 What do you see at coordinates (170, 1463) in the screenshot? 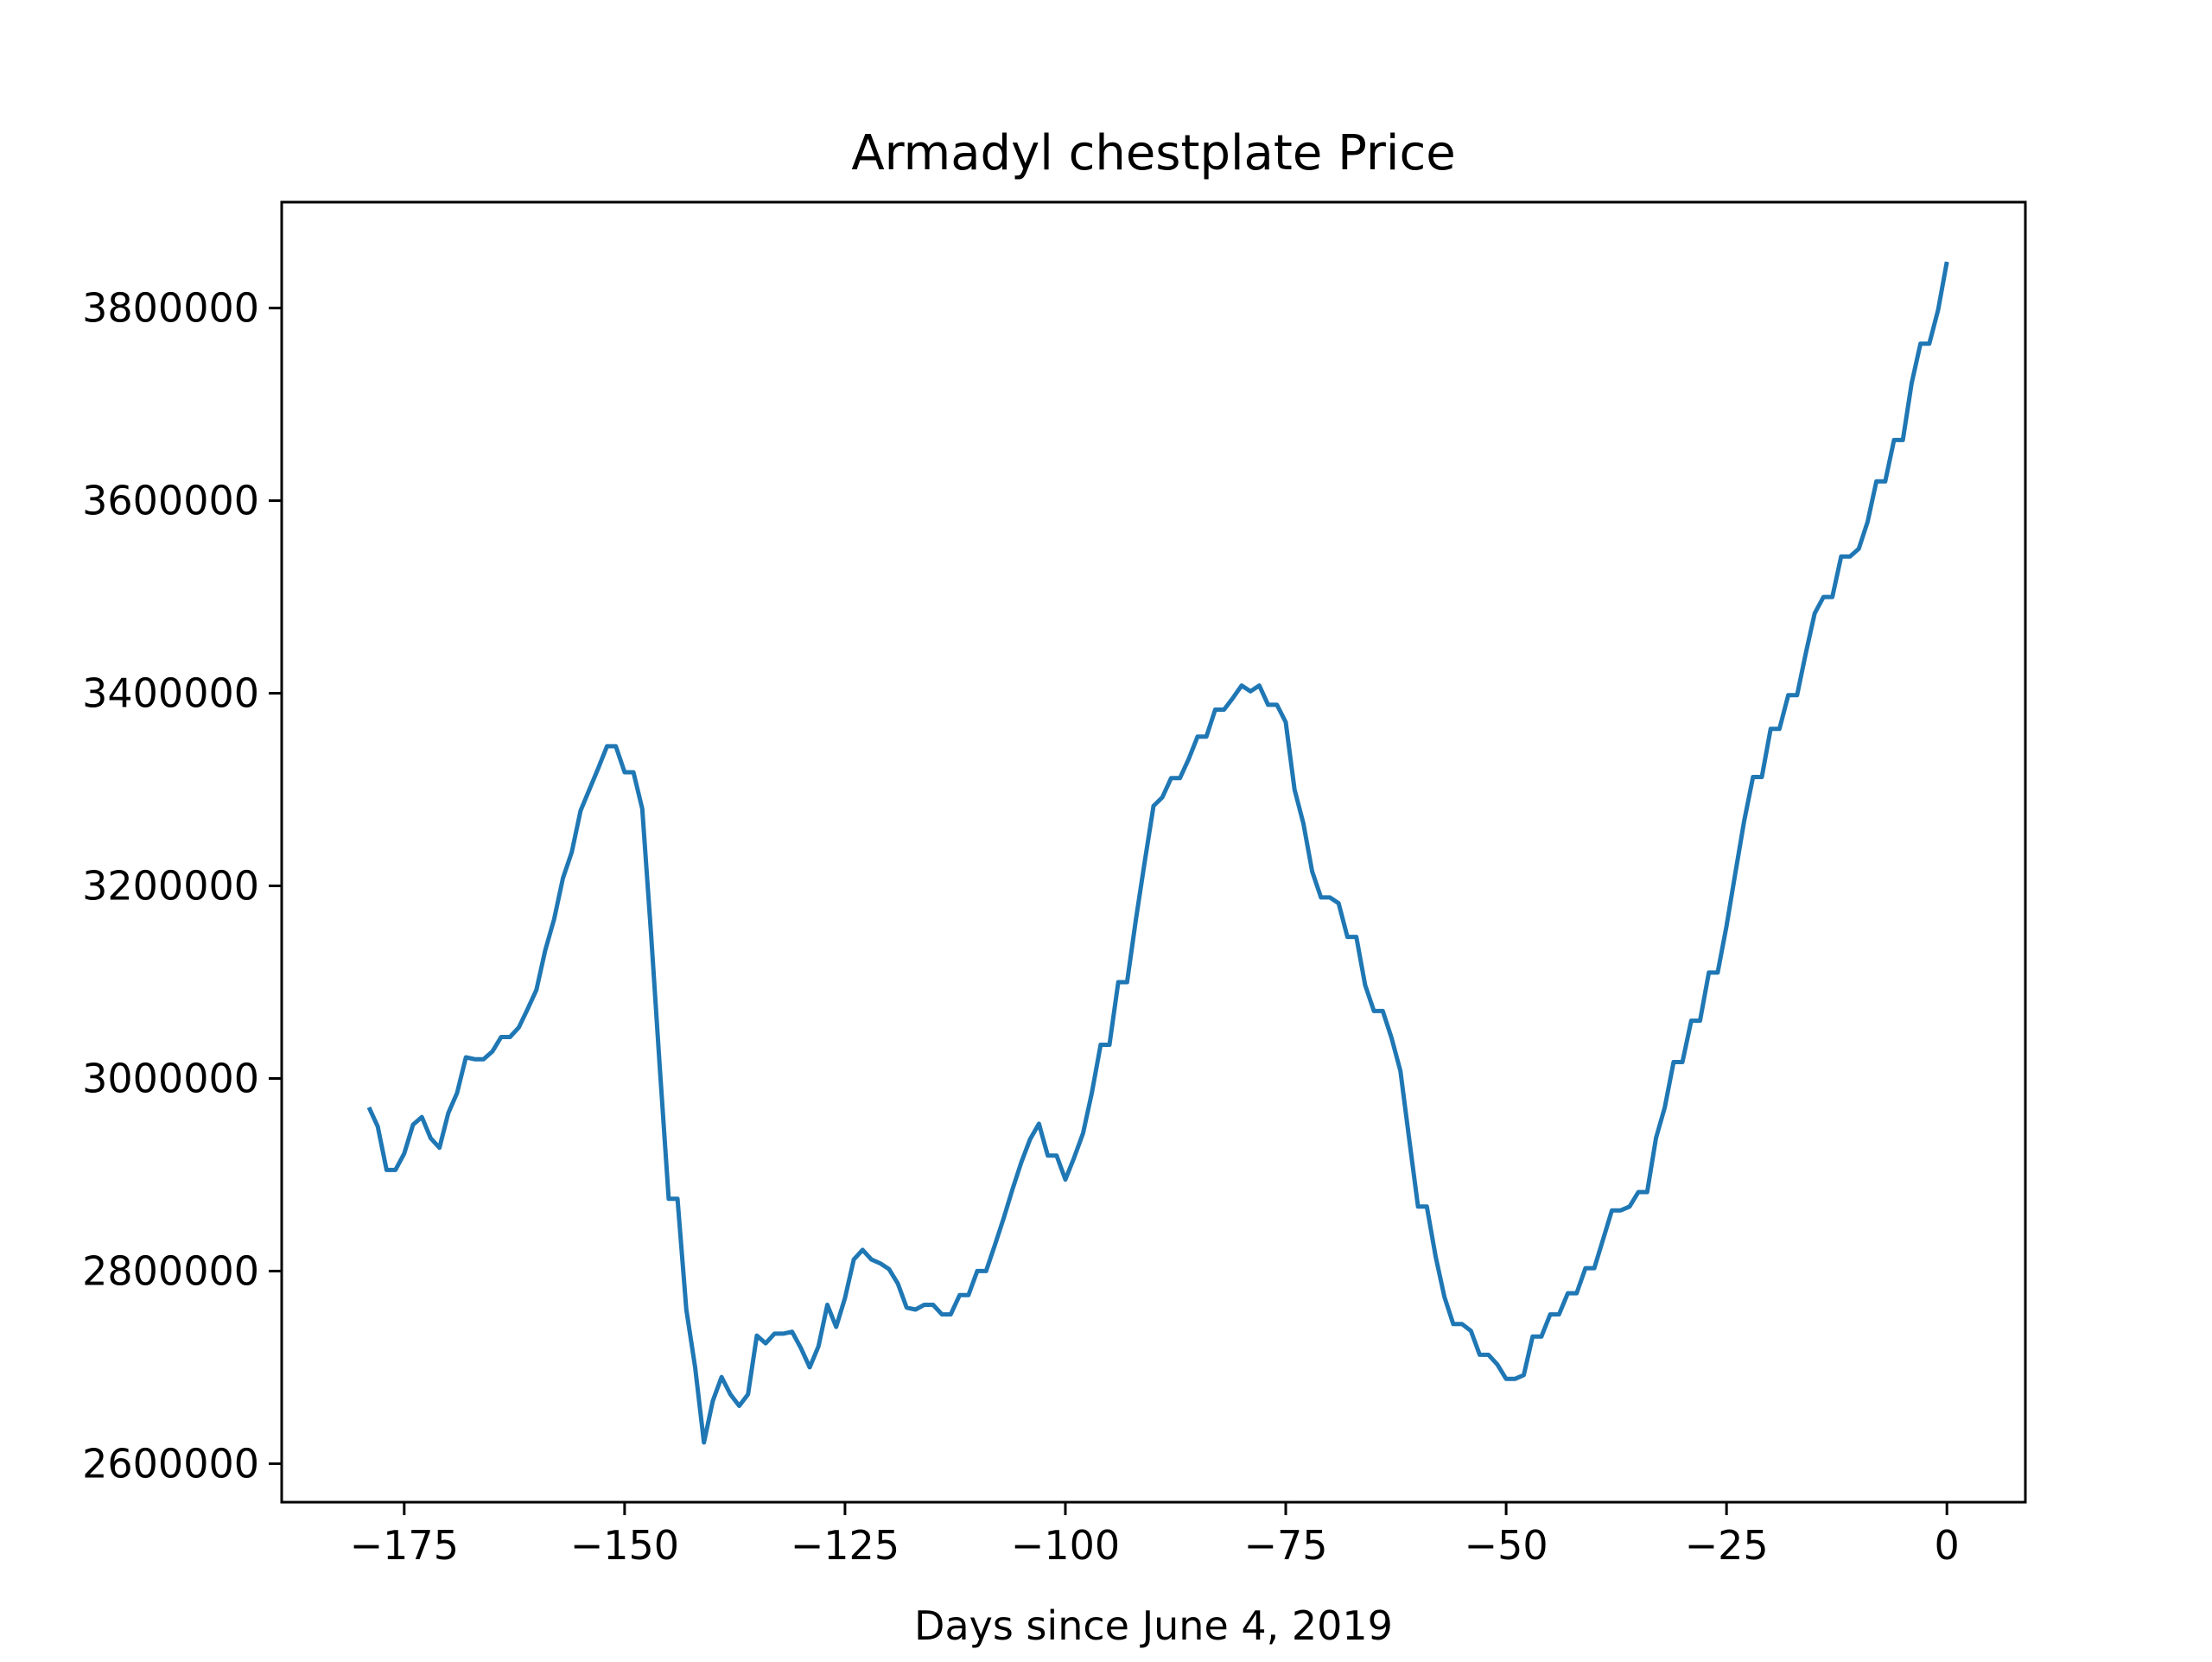
I see `y-tick-label: 2600000` at bounding box center [170, 1463].